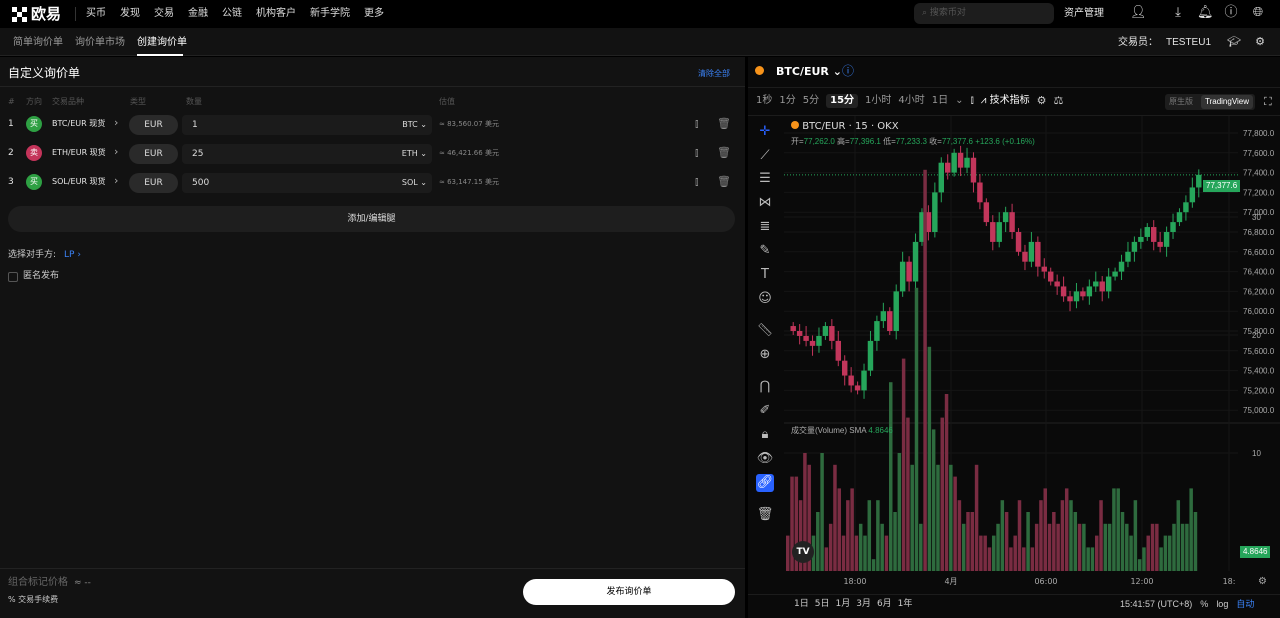 This screenshot has width=1280, height=618. I want to click on brush-icon: ✎, so click(765, 250).